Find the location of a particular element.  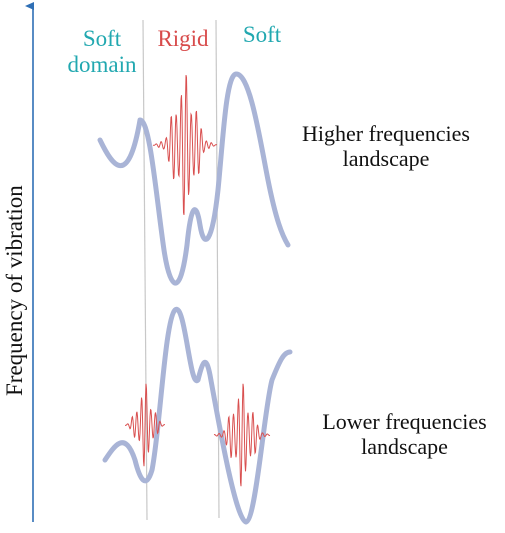

higher-frequencies-label: Higher frequencies landscape is located at coordinates (386, 146).